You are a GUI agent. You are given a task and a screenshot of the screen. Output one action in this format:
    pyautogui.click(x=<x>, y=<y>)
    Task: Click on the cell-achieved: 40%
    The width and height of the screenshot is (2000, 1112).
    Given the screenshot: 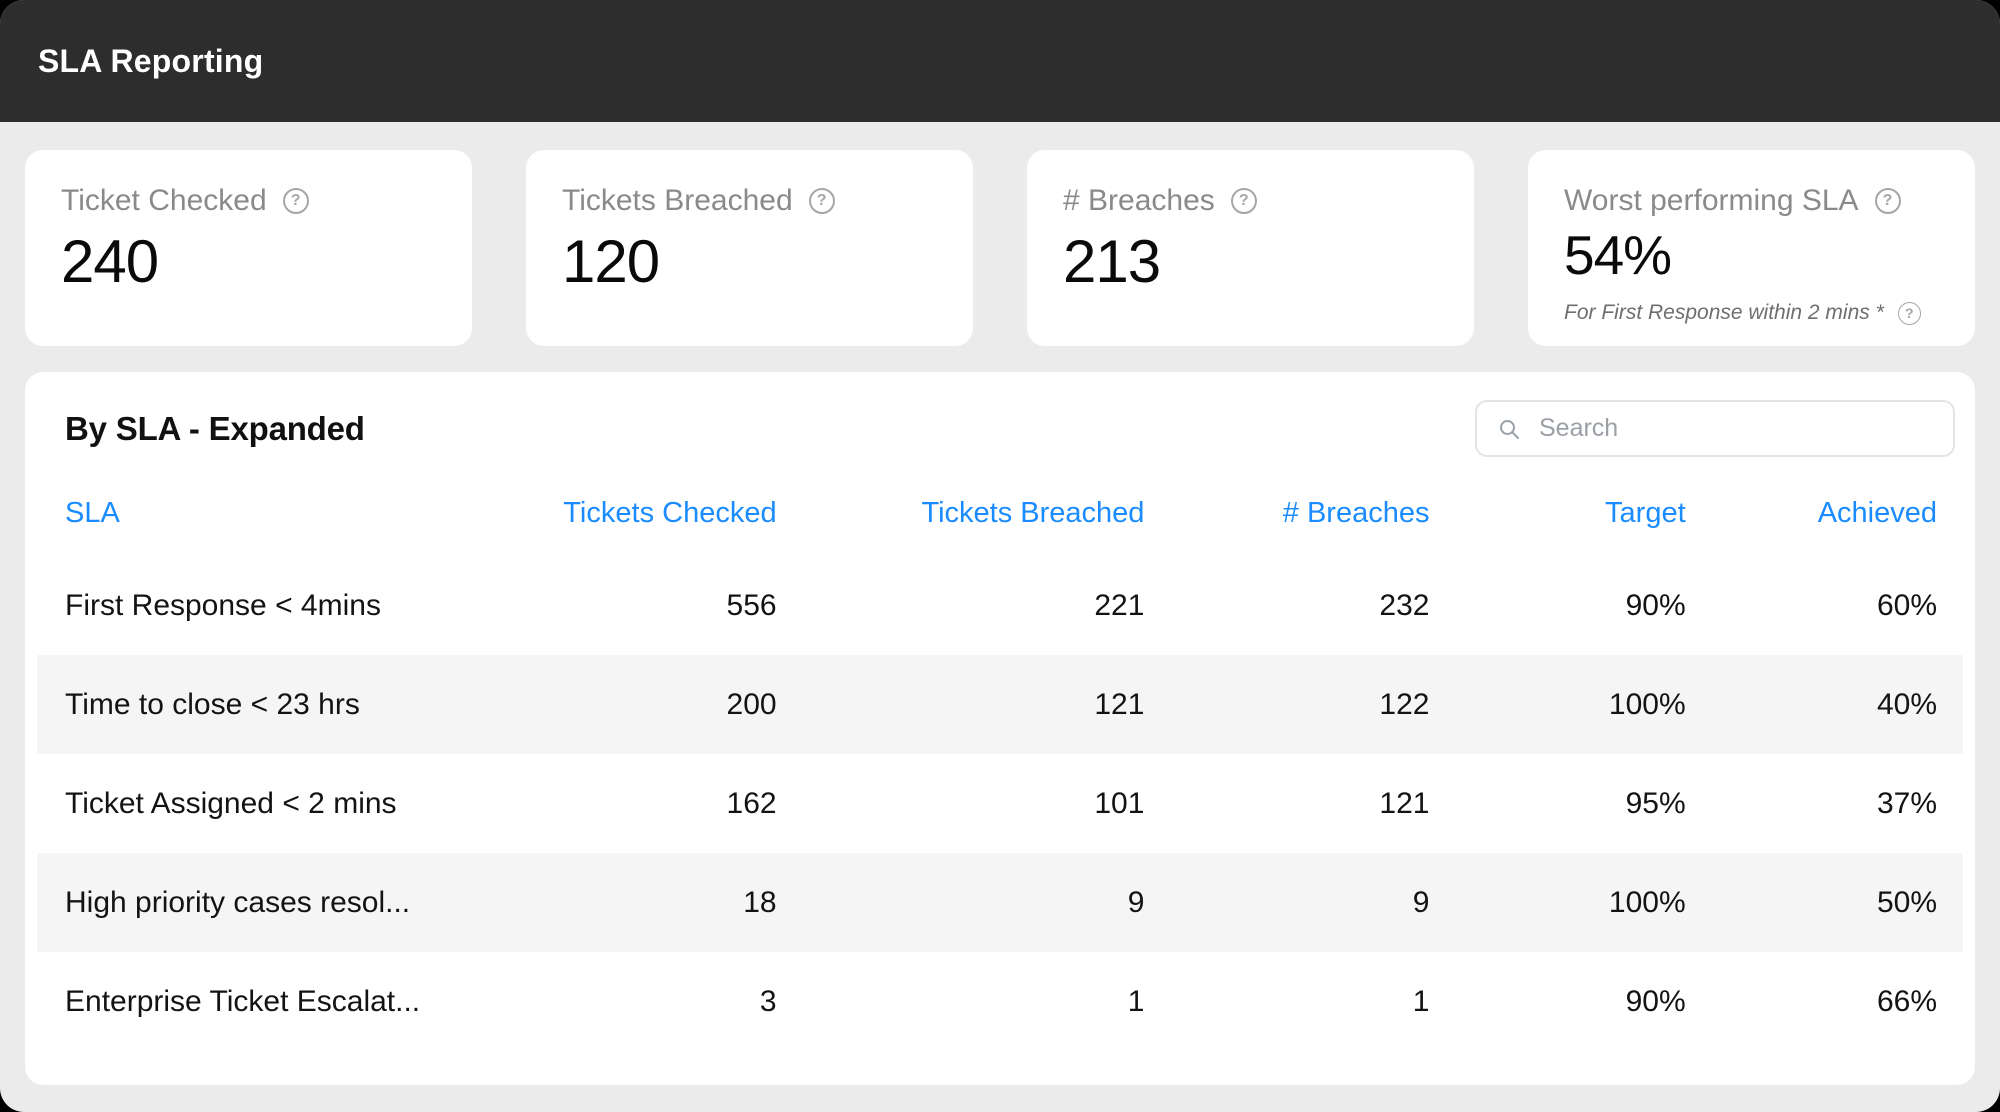 What is the action you would take?
    pyautogui.click(x=1906, y=704)
    